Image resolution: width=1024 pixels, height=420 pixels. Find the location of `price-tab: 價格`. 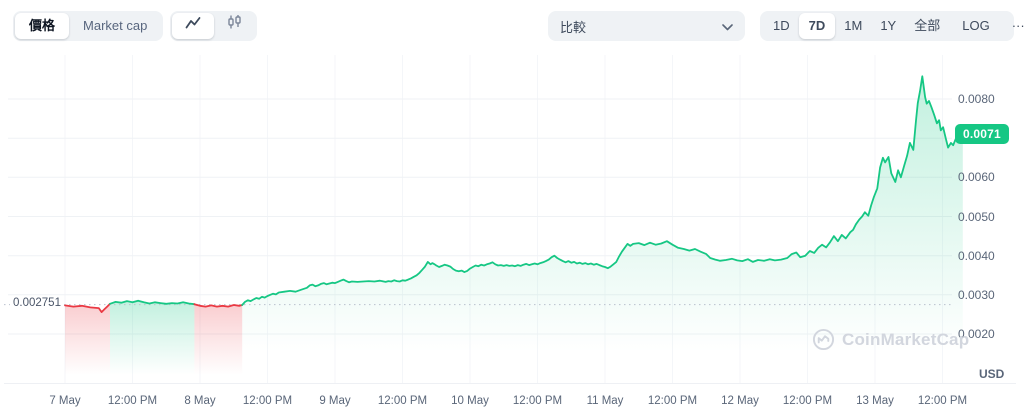

price-tab: 價格 is located at coordinates (42, 26).